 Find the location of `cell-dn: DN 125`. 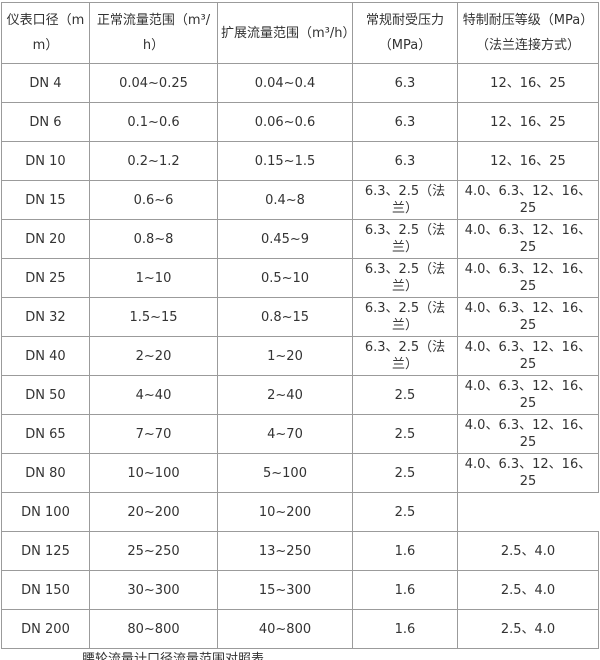

cell-dn: DN 125 is located at coordinates (45, 551).